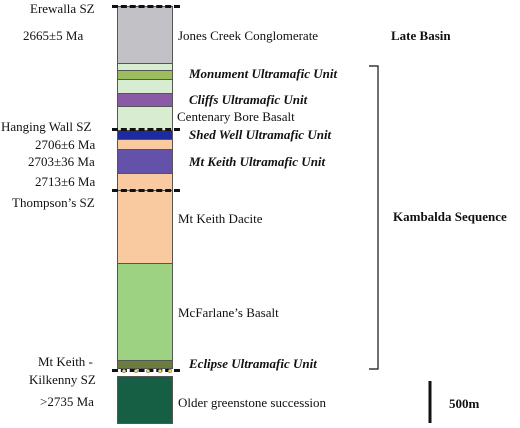 This screenshot has width=520, height=428. What do you see at coordinates (248, 35) in the screenshot?
I see `jones-creek-label: Jones Creek Conglomerate` at bounding box center [248, 35].